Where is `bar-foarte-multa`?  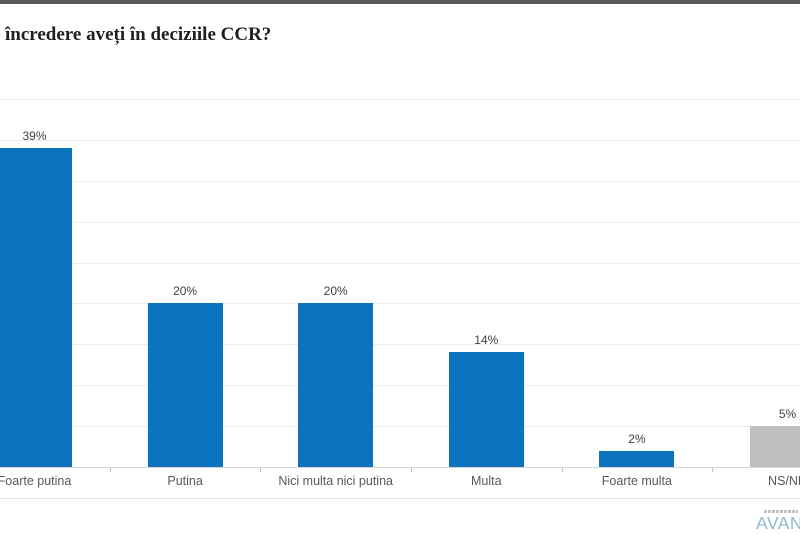 bar-foarte-multa is located at coordinates (637, 458).